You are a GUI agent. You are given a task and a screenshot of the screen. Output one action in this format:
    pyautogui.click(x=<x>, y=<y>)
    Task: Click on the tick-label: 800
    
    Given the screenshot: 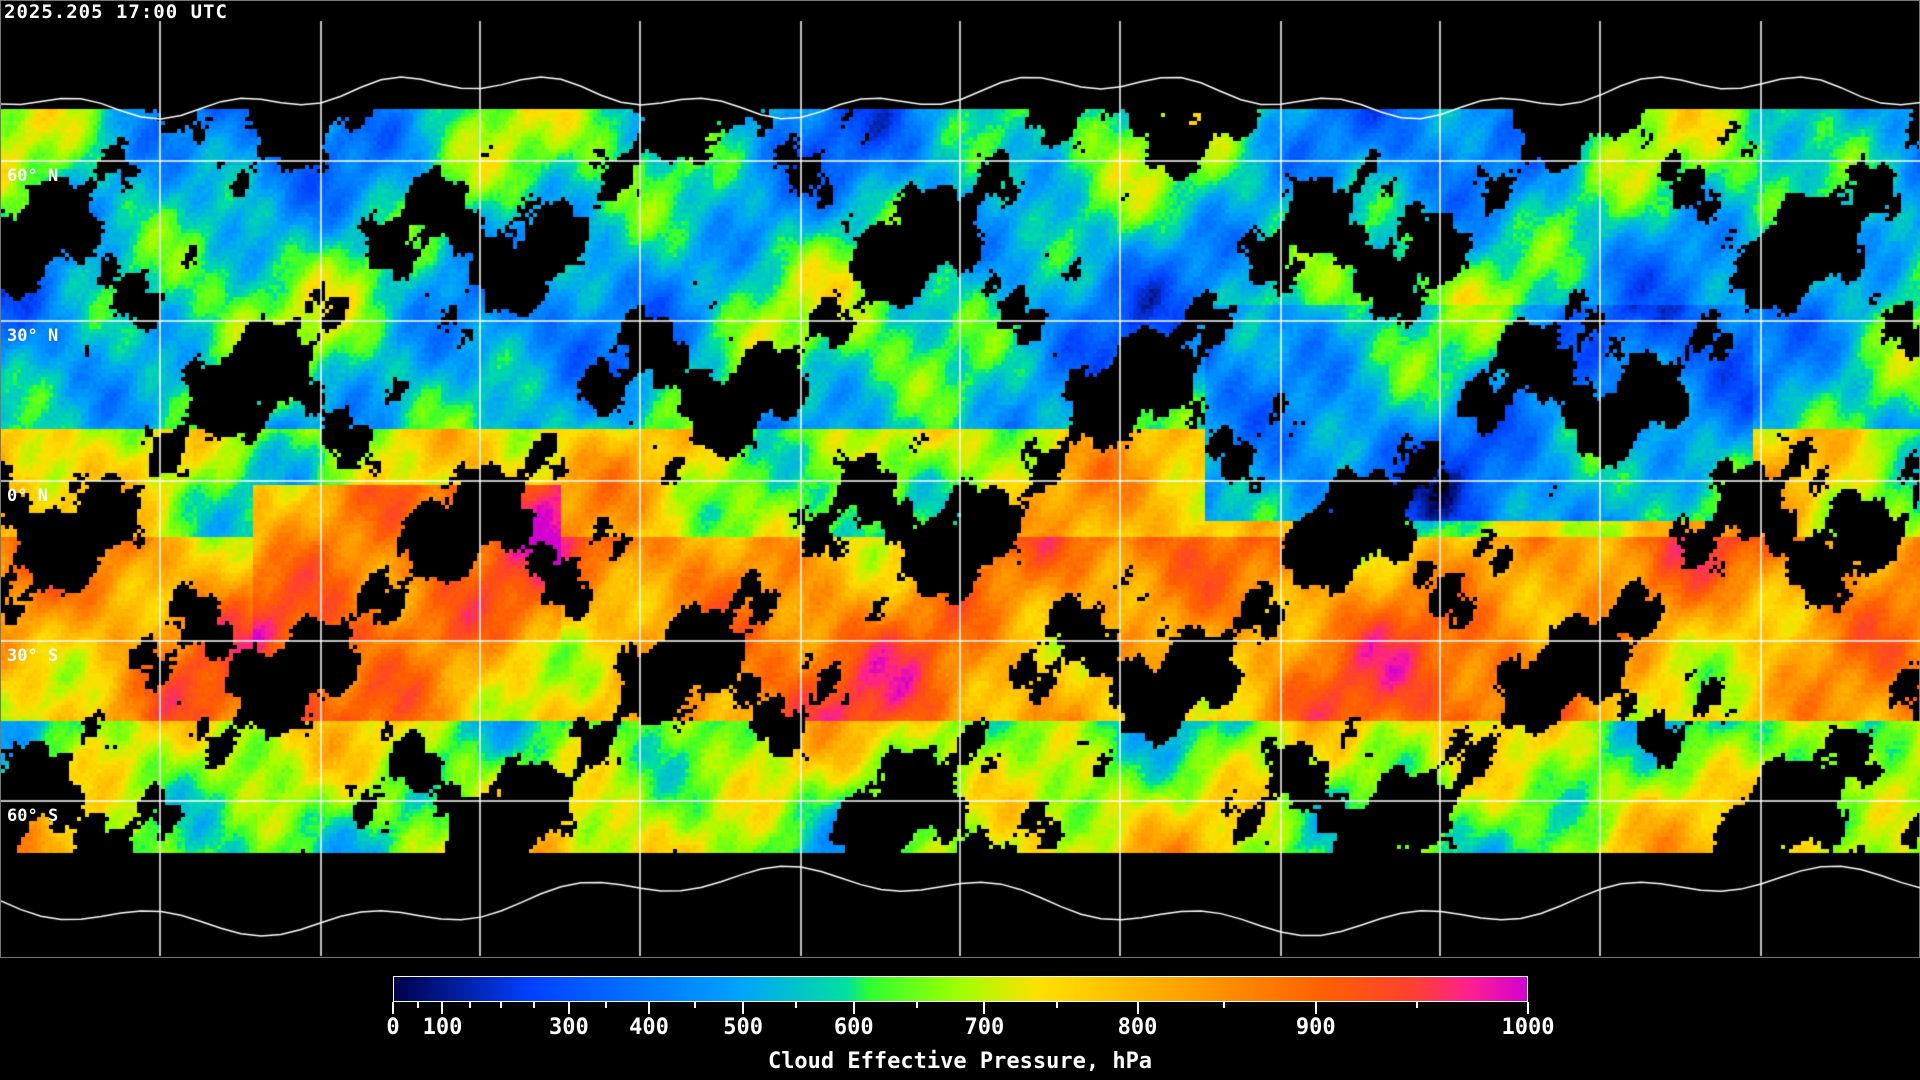 What is the action you would take?
    pyautogui.click(x=1137, y=1027)
    